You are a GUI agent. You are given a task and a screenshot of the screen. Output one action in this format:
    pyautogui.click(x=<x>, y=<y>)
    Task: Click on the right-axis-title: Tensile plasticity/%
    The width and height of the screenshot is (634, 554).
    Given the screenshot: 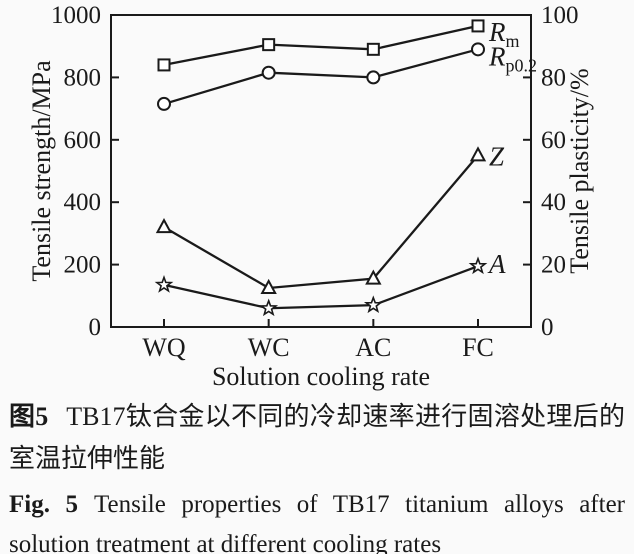 What is the action you would take?
    pyautogui.click(x=579, y=170)
    